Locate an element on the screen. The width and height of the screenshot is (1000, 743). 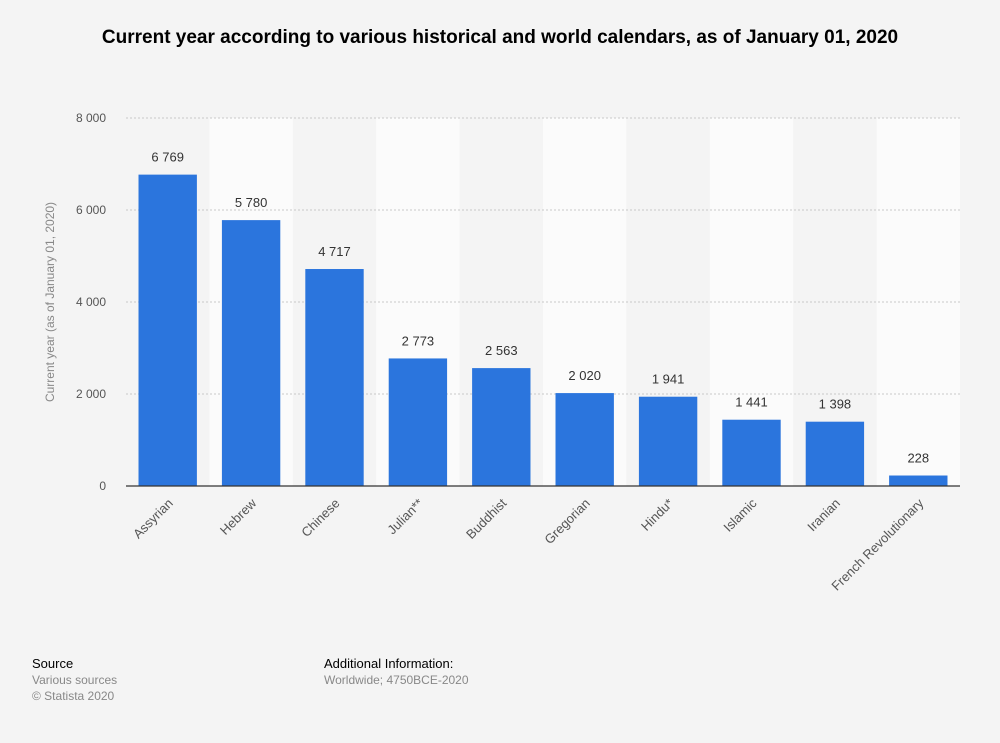
source-line: Various sources is located at coordinates (75, 680).